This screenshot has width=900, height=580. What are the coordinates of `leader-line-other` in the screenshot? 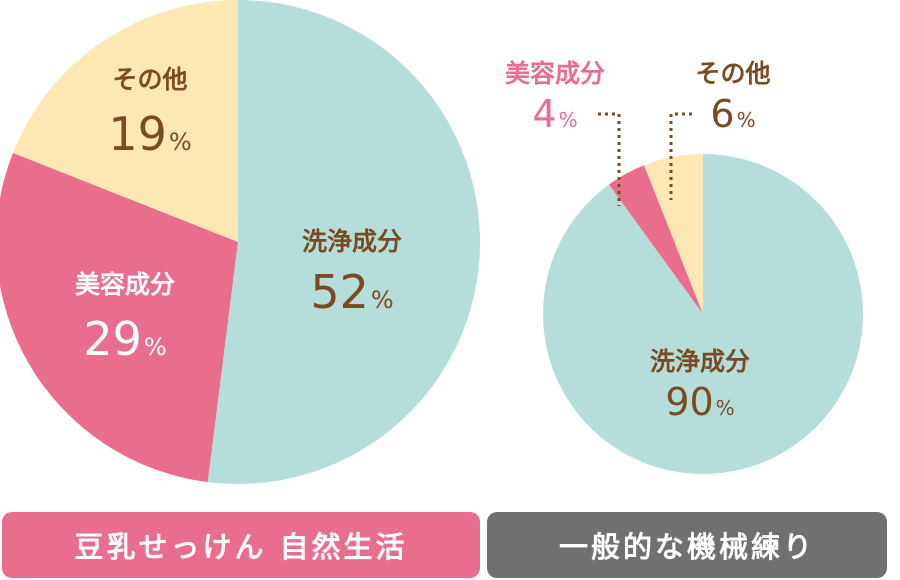 It's located at (680, 156).